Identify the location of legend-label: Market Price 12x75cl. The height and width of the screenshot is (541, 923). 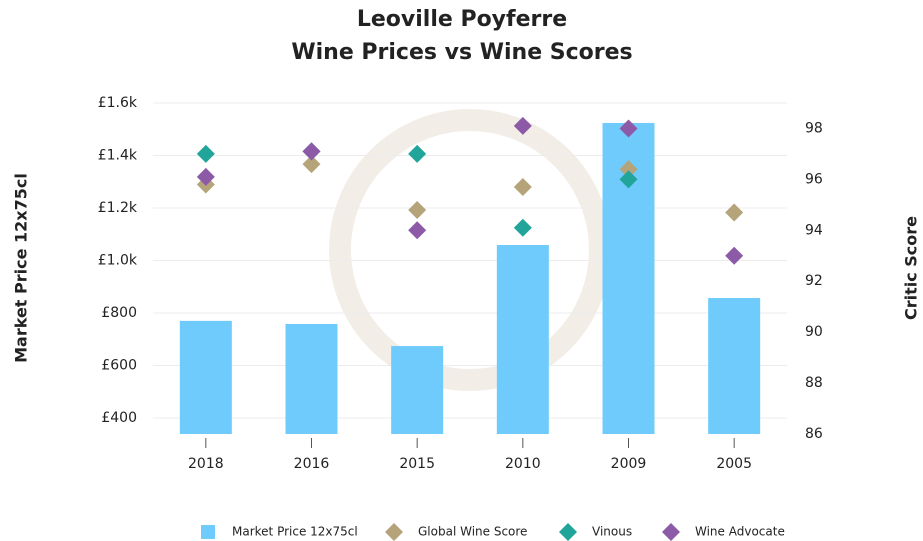
(295, 532).